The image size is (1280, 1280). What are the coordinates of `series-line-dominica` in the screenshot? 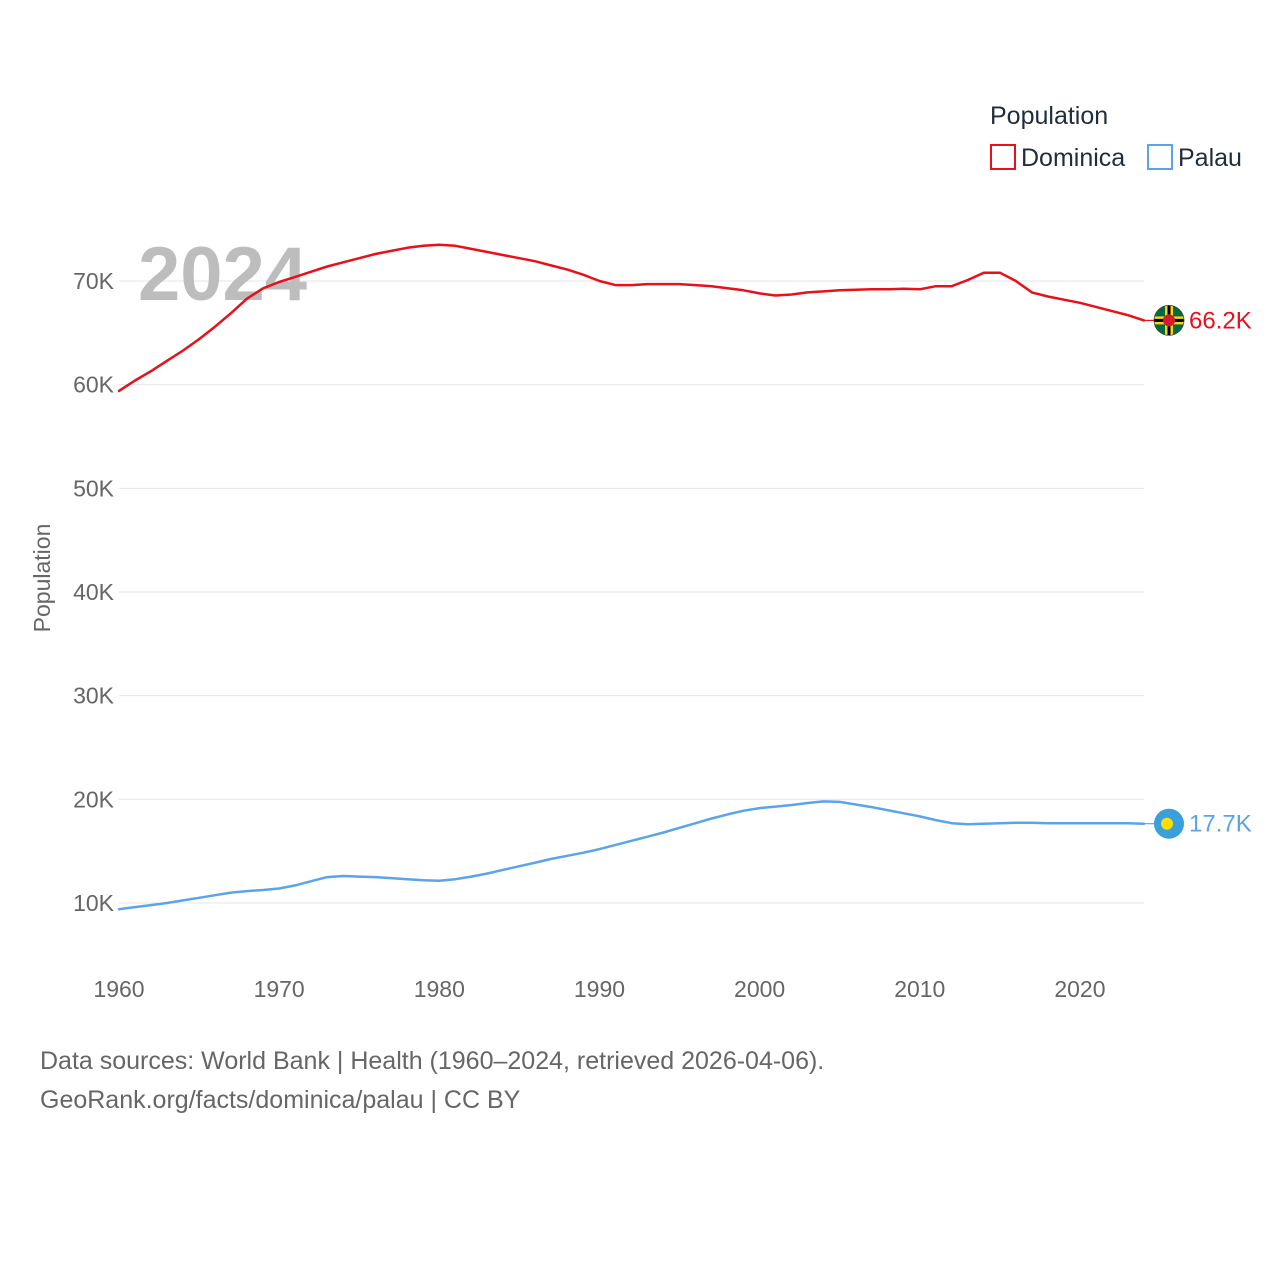 It's located at (631, 318).